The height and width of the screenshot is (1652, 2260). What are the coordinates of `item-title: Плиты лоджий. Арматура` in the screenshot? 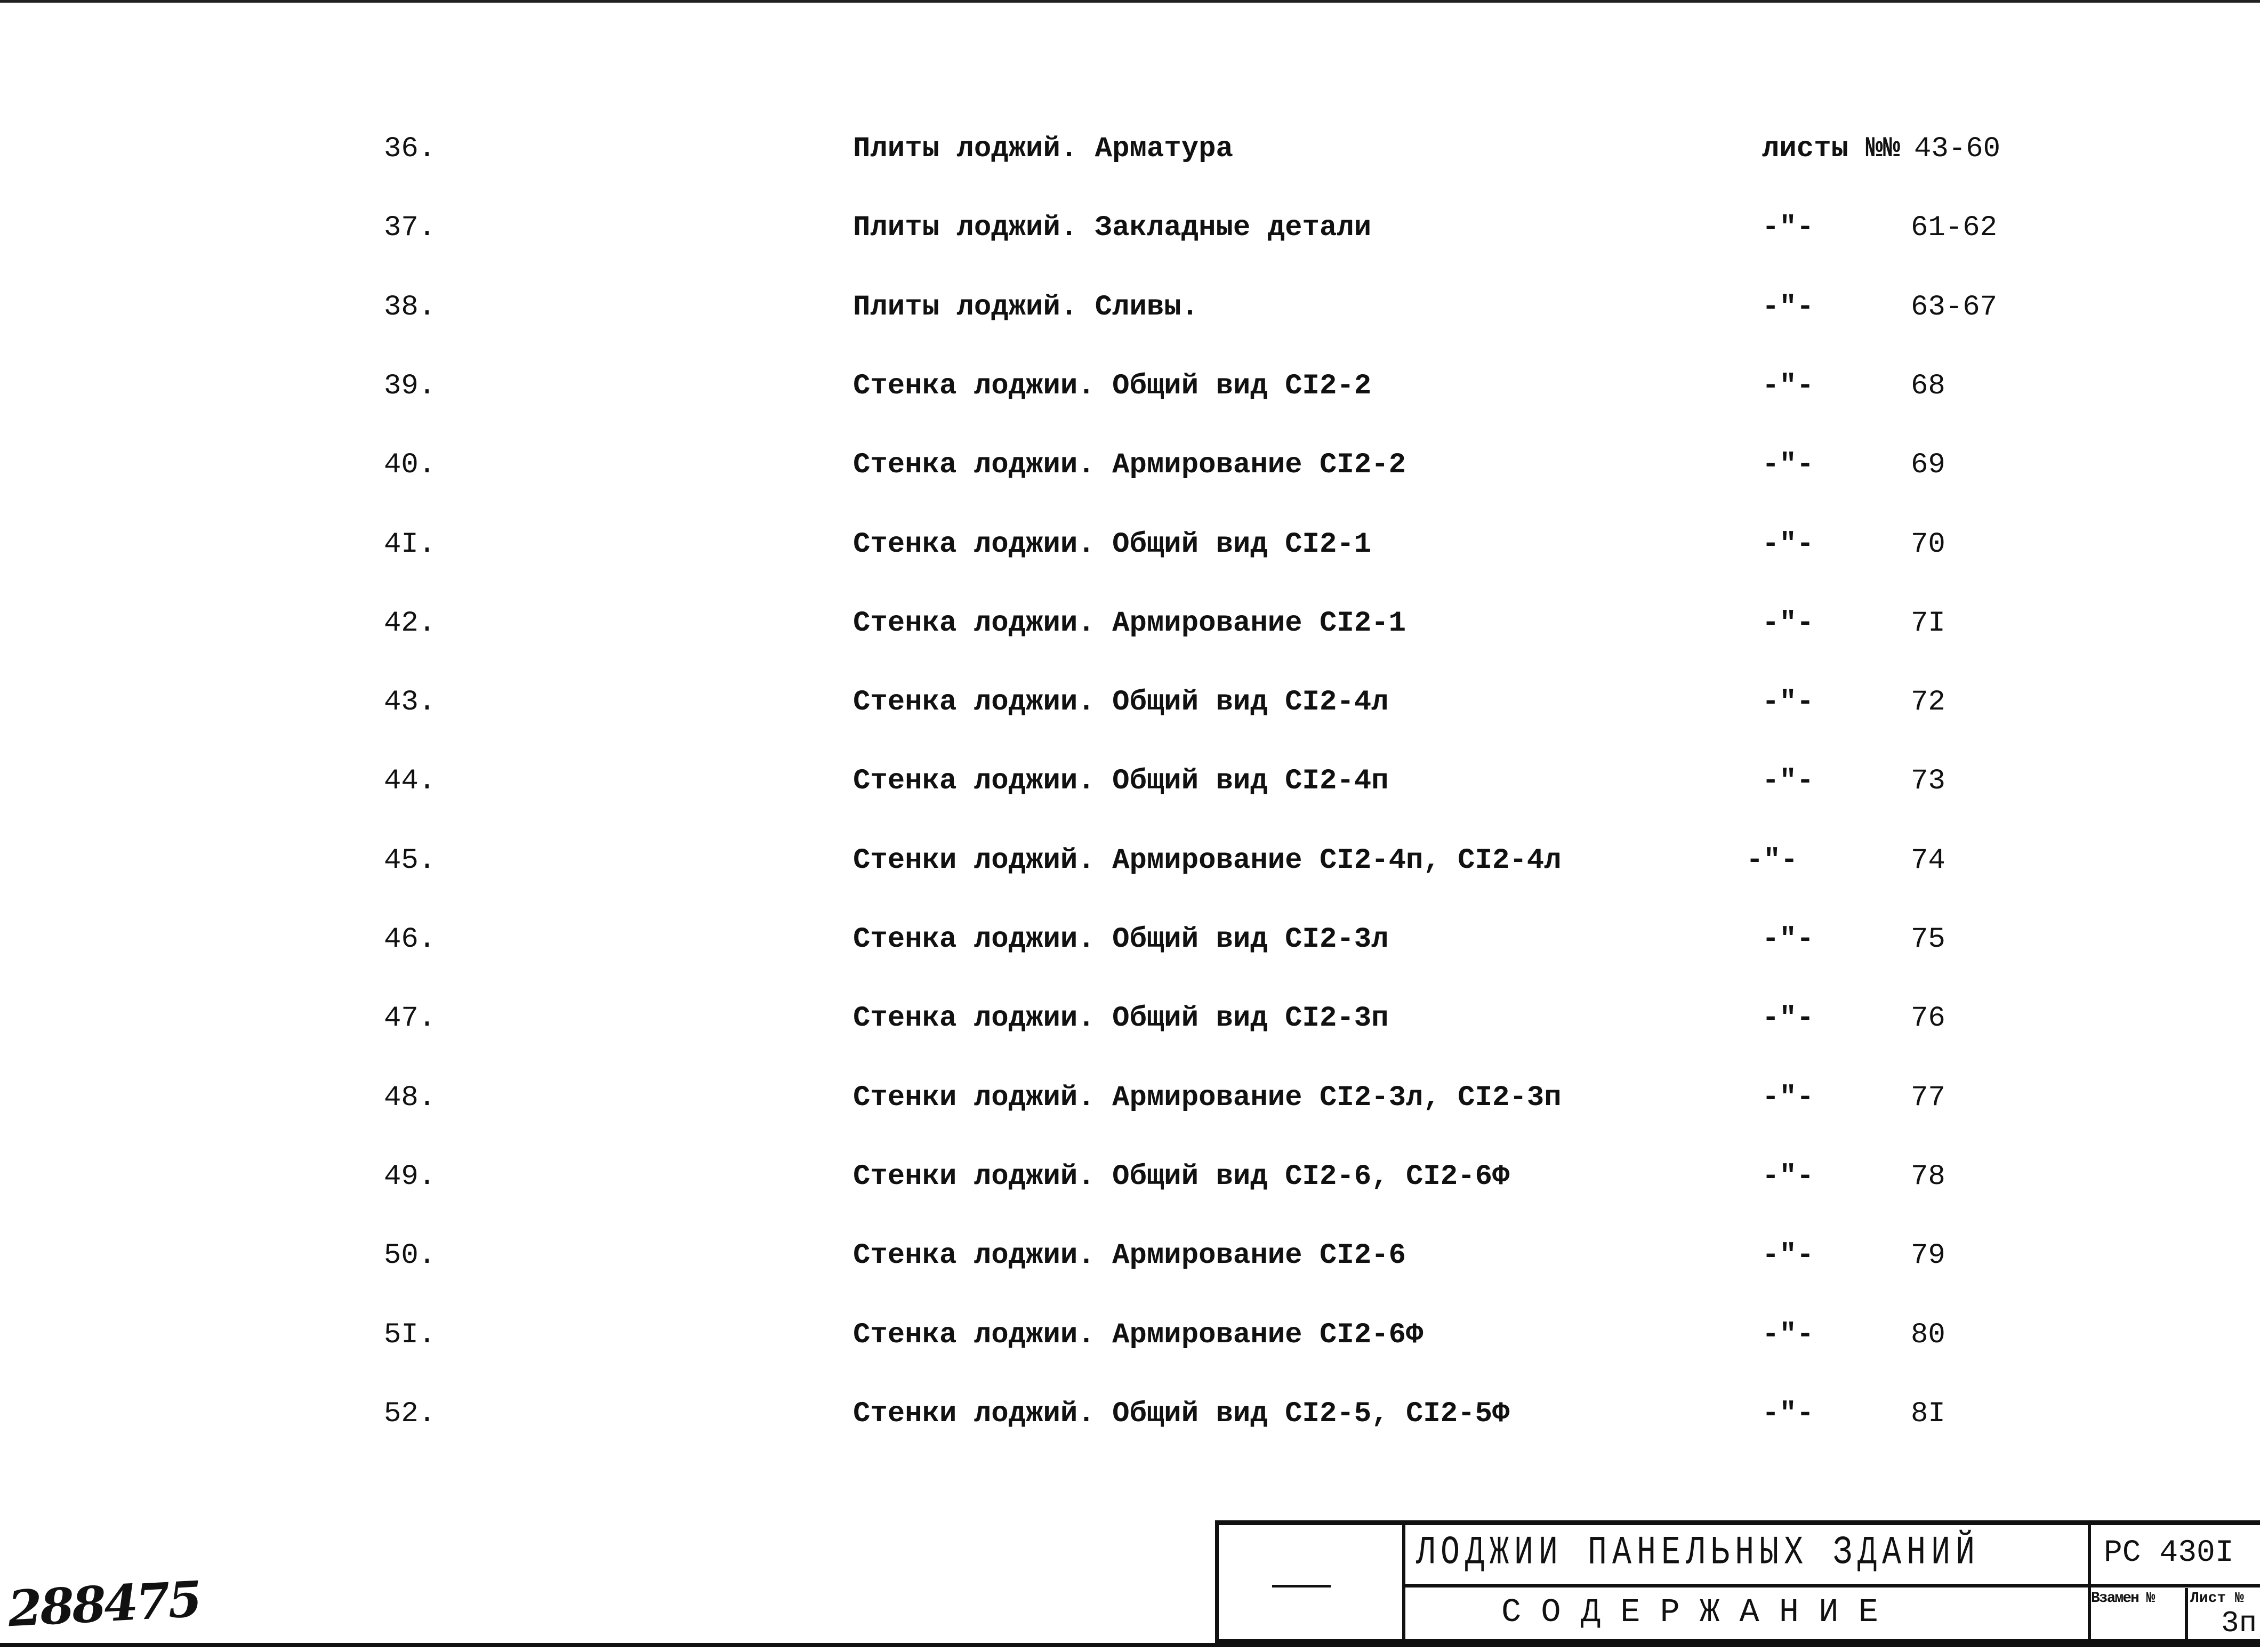 It's located at (1043, 149).